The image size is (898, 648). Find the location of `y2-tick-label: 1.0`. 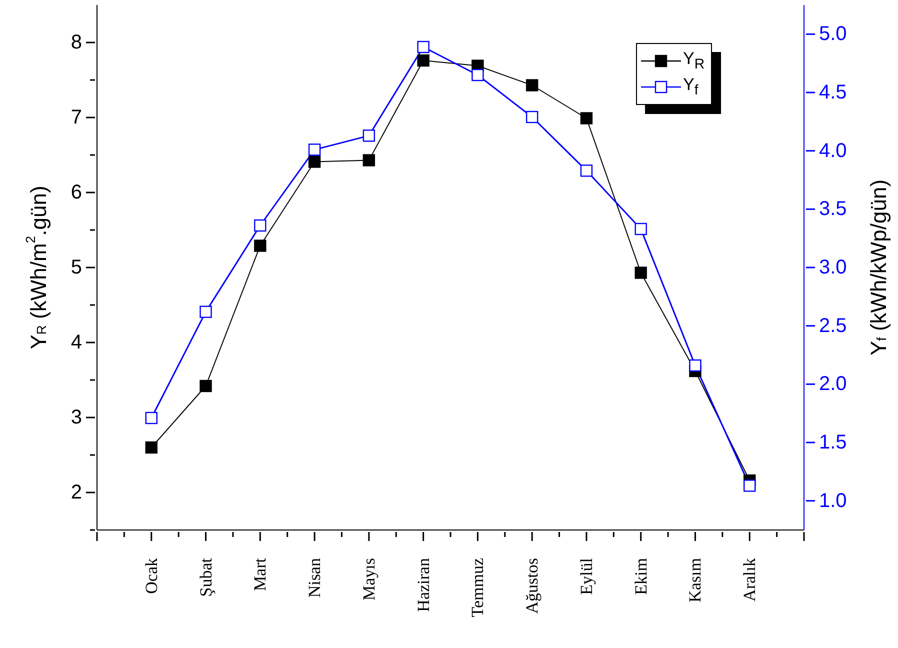

y2-tick-label: 1.0 is located at coordinates (833, 501).